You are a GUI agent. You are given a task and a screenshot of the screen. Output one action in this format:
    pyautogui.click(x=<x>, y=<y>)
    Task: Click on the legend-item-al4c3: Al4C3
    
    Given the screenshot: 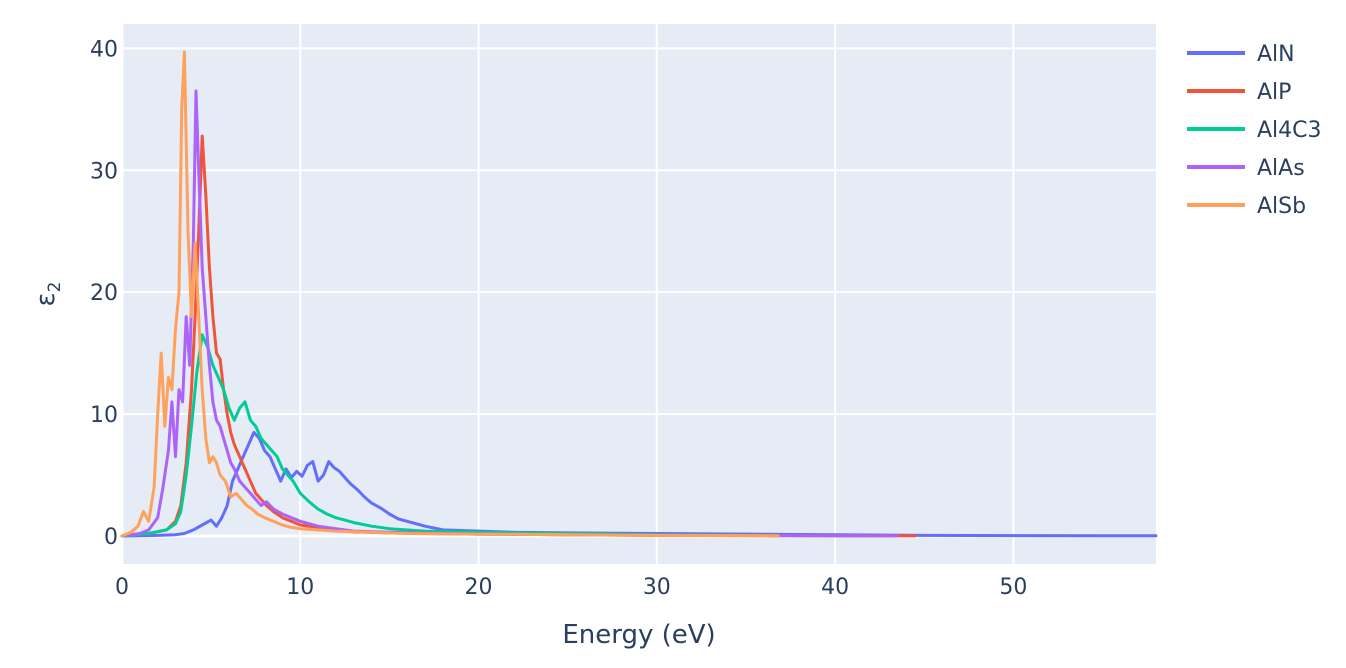 What is the action you would take?
    pyautogui.click(x=1254, y=130)
    